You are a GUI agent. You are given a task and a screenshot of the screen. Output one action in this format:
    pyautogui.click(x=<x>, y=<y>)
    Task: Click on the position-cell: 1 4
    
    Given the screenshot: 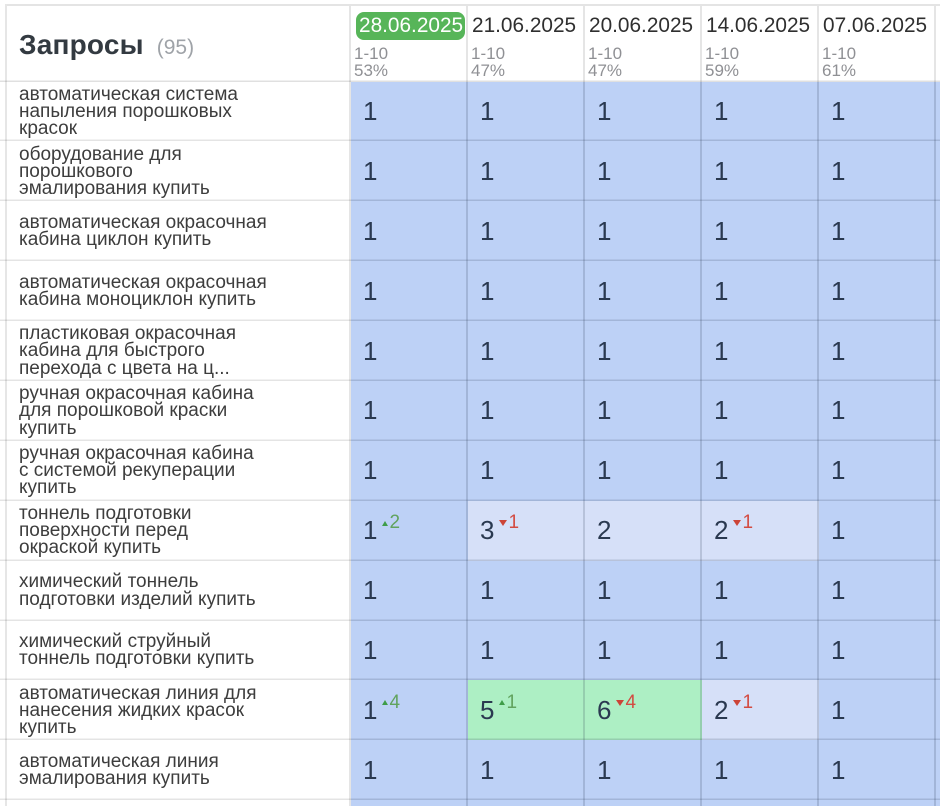 What is the action you would take?
    pyautogui.click(x=409, y=710)
    